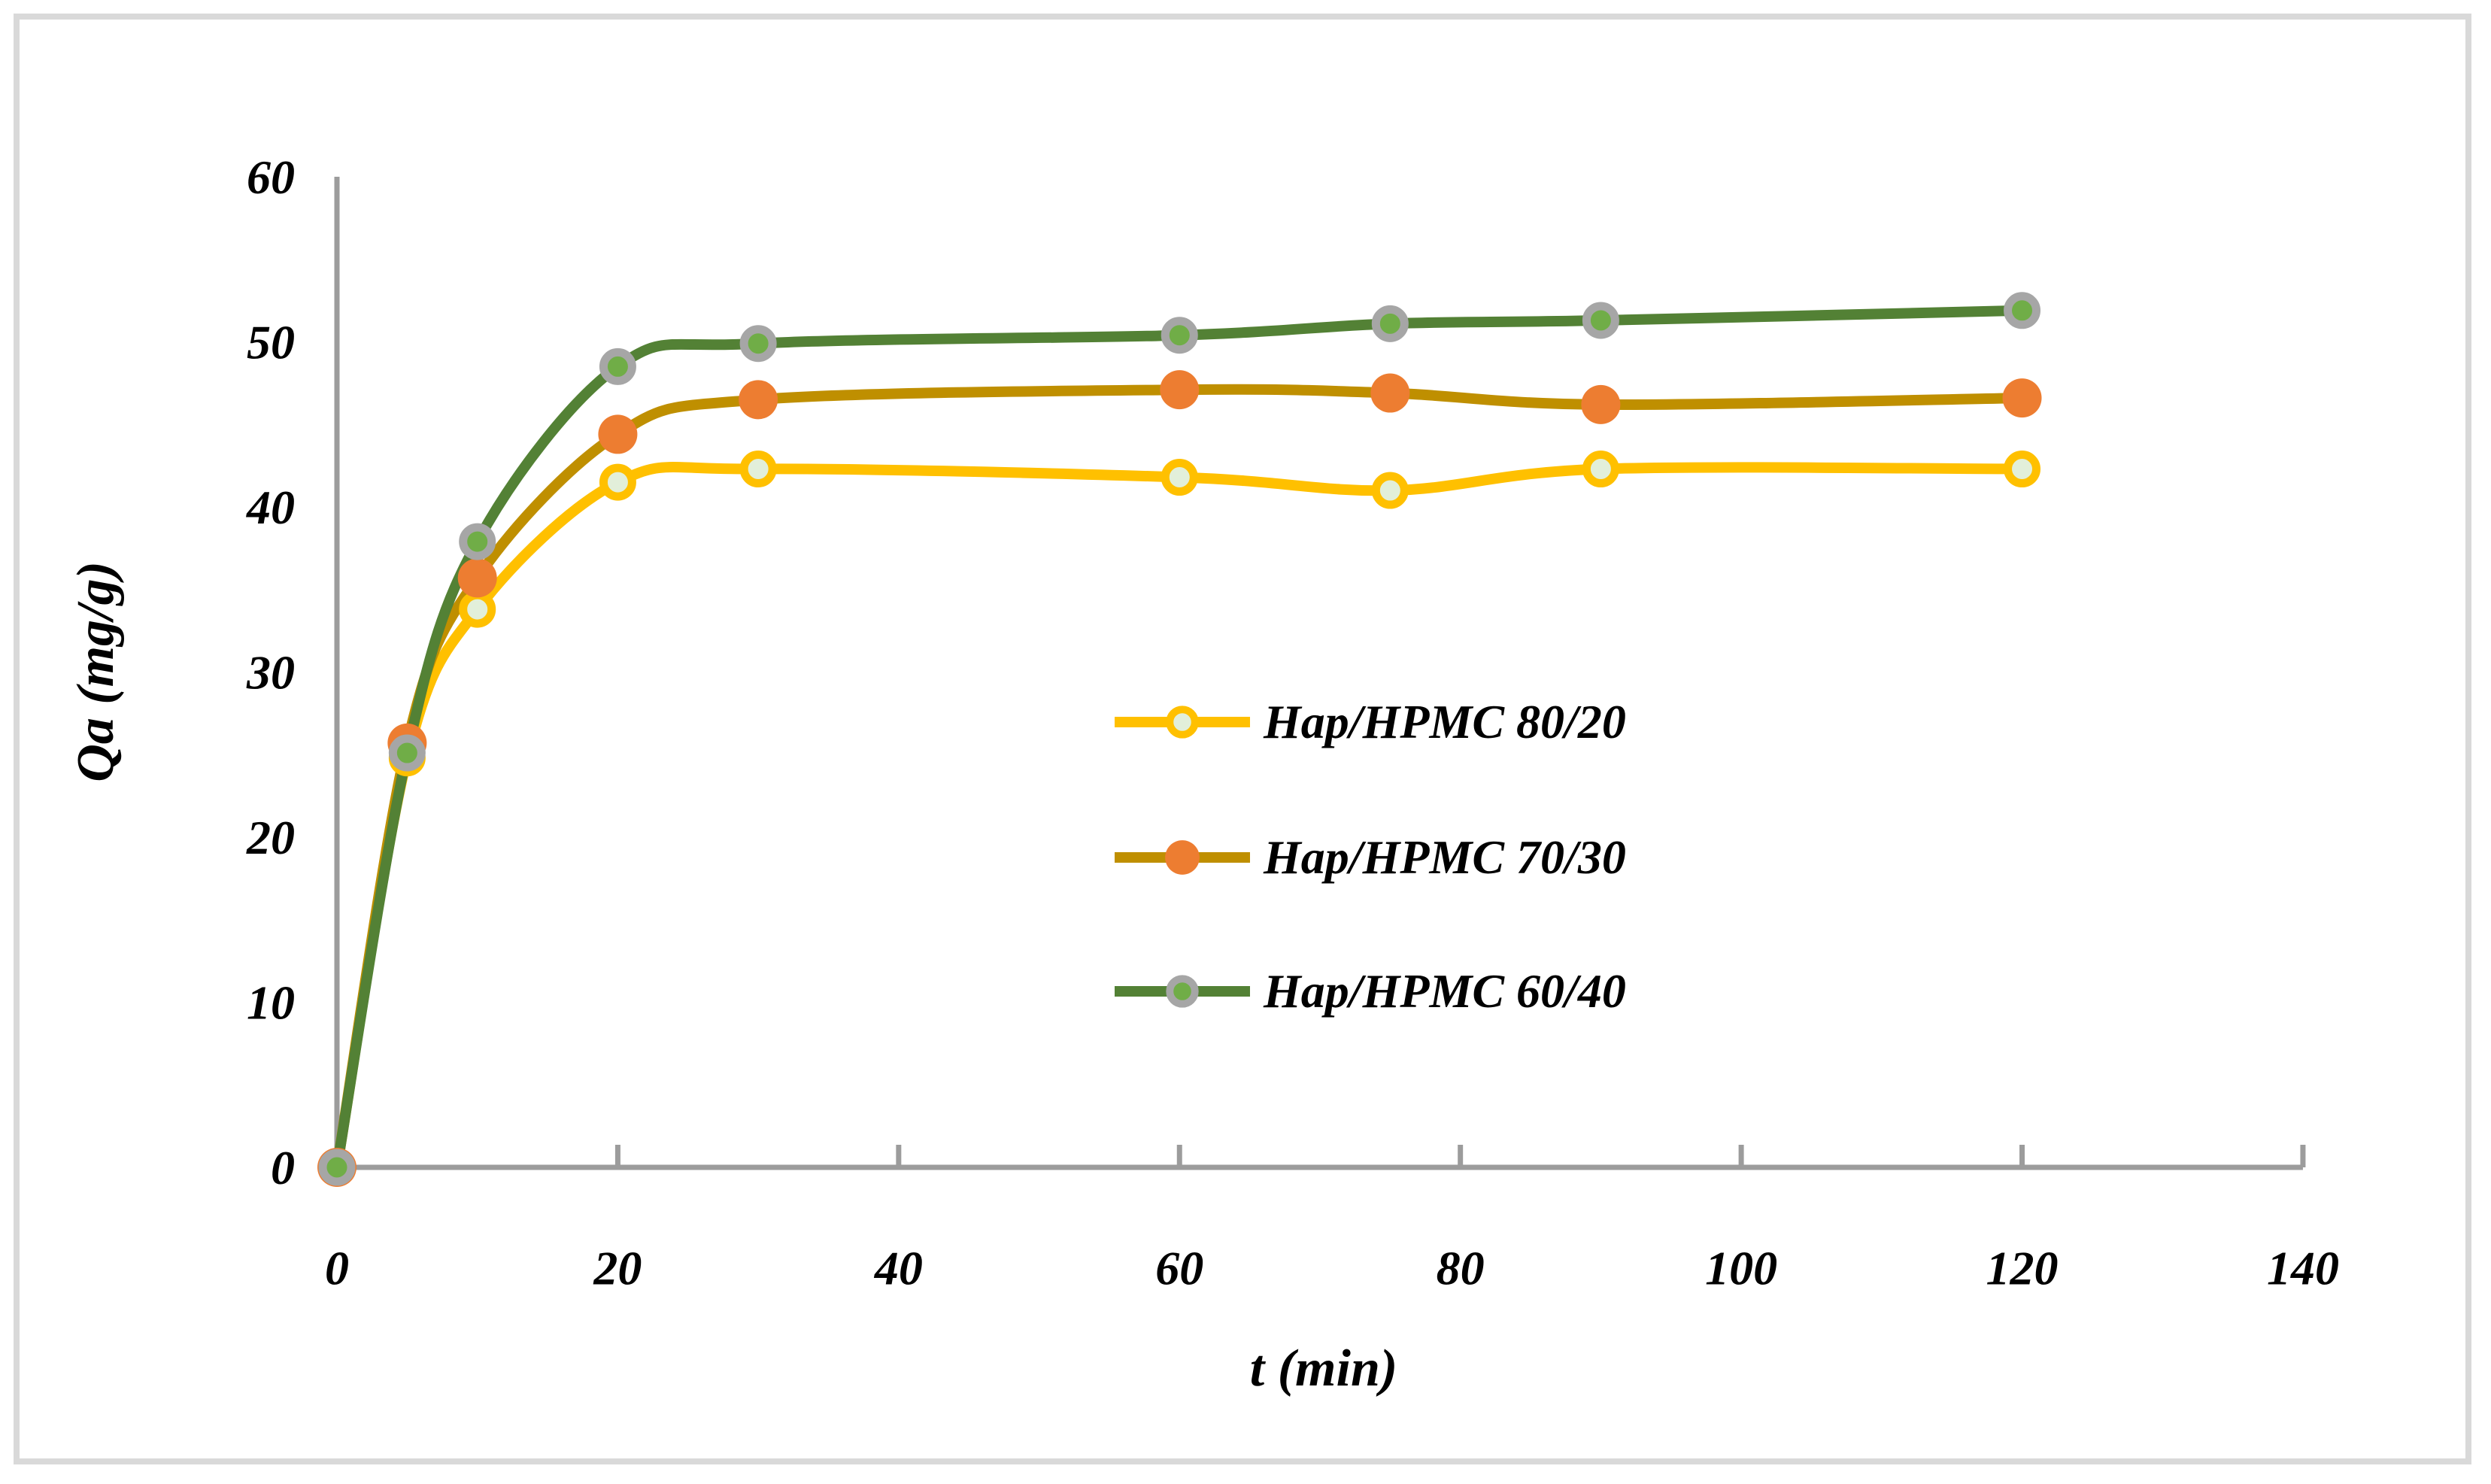 The image size is (2491, 1484). Describe the element at coordinates (283, 1167) in the screenshot. I see `y-tick-label: 0` at that location.